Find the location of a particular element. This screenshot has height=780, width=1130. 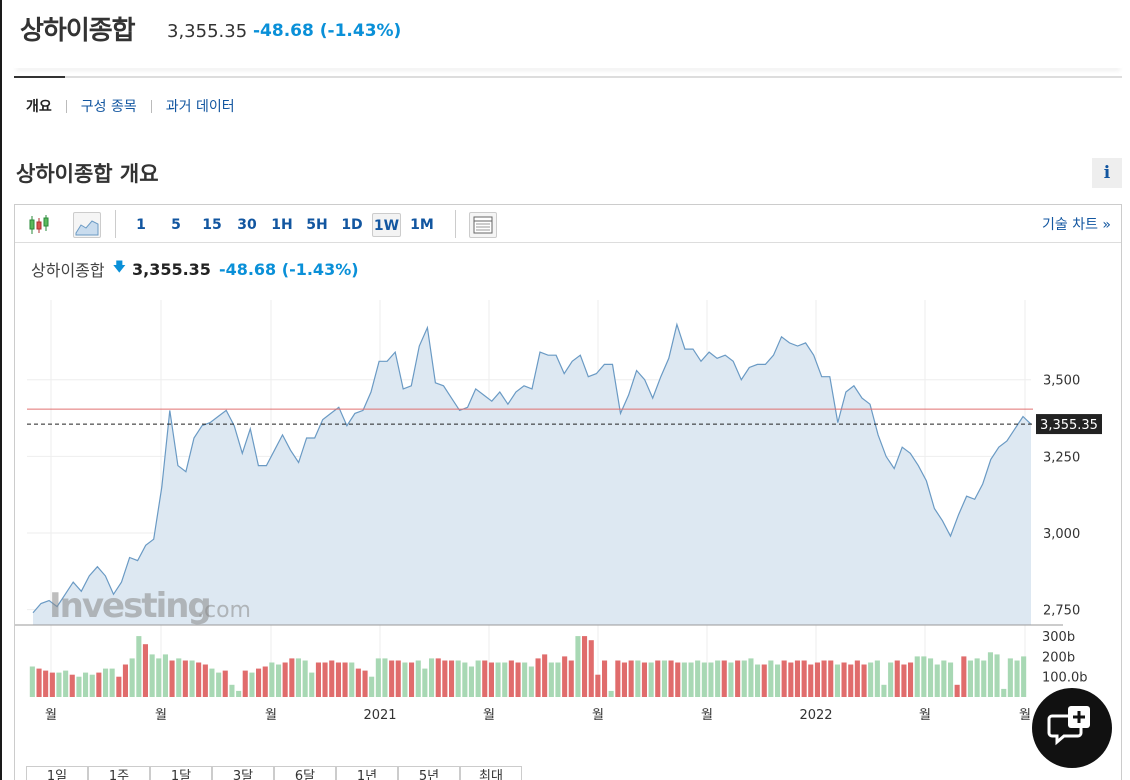

range-5y: 5년 is located at coordinates (429, 773).